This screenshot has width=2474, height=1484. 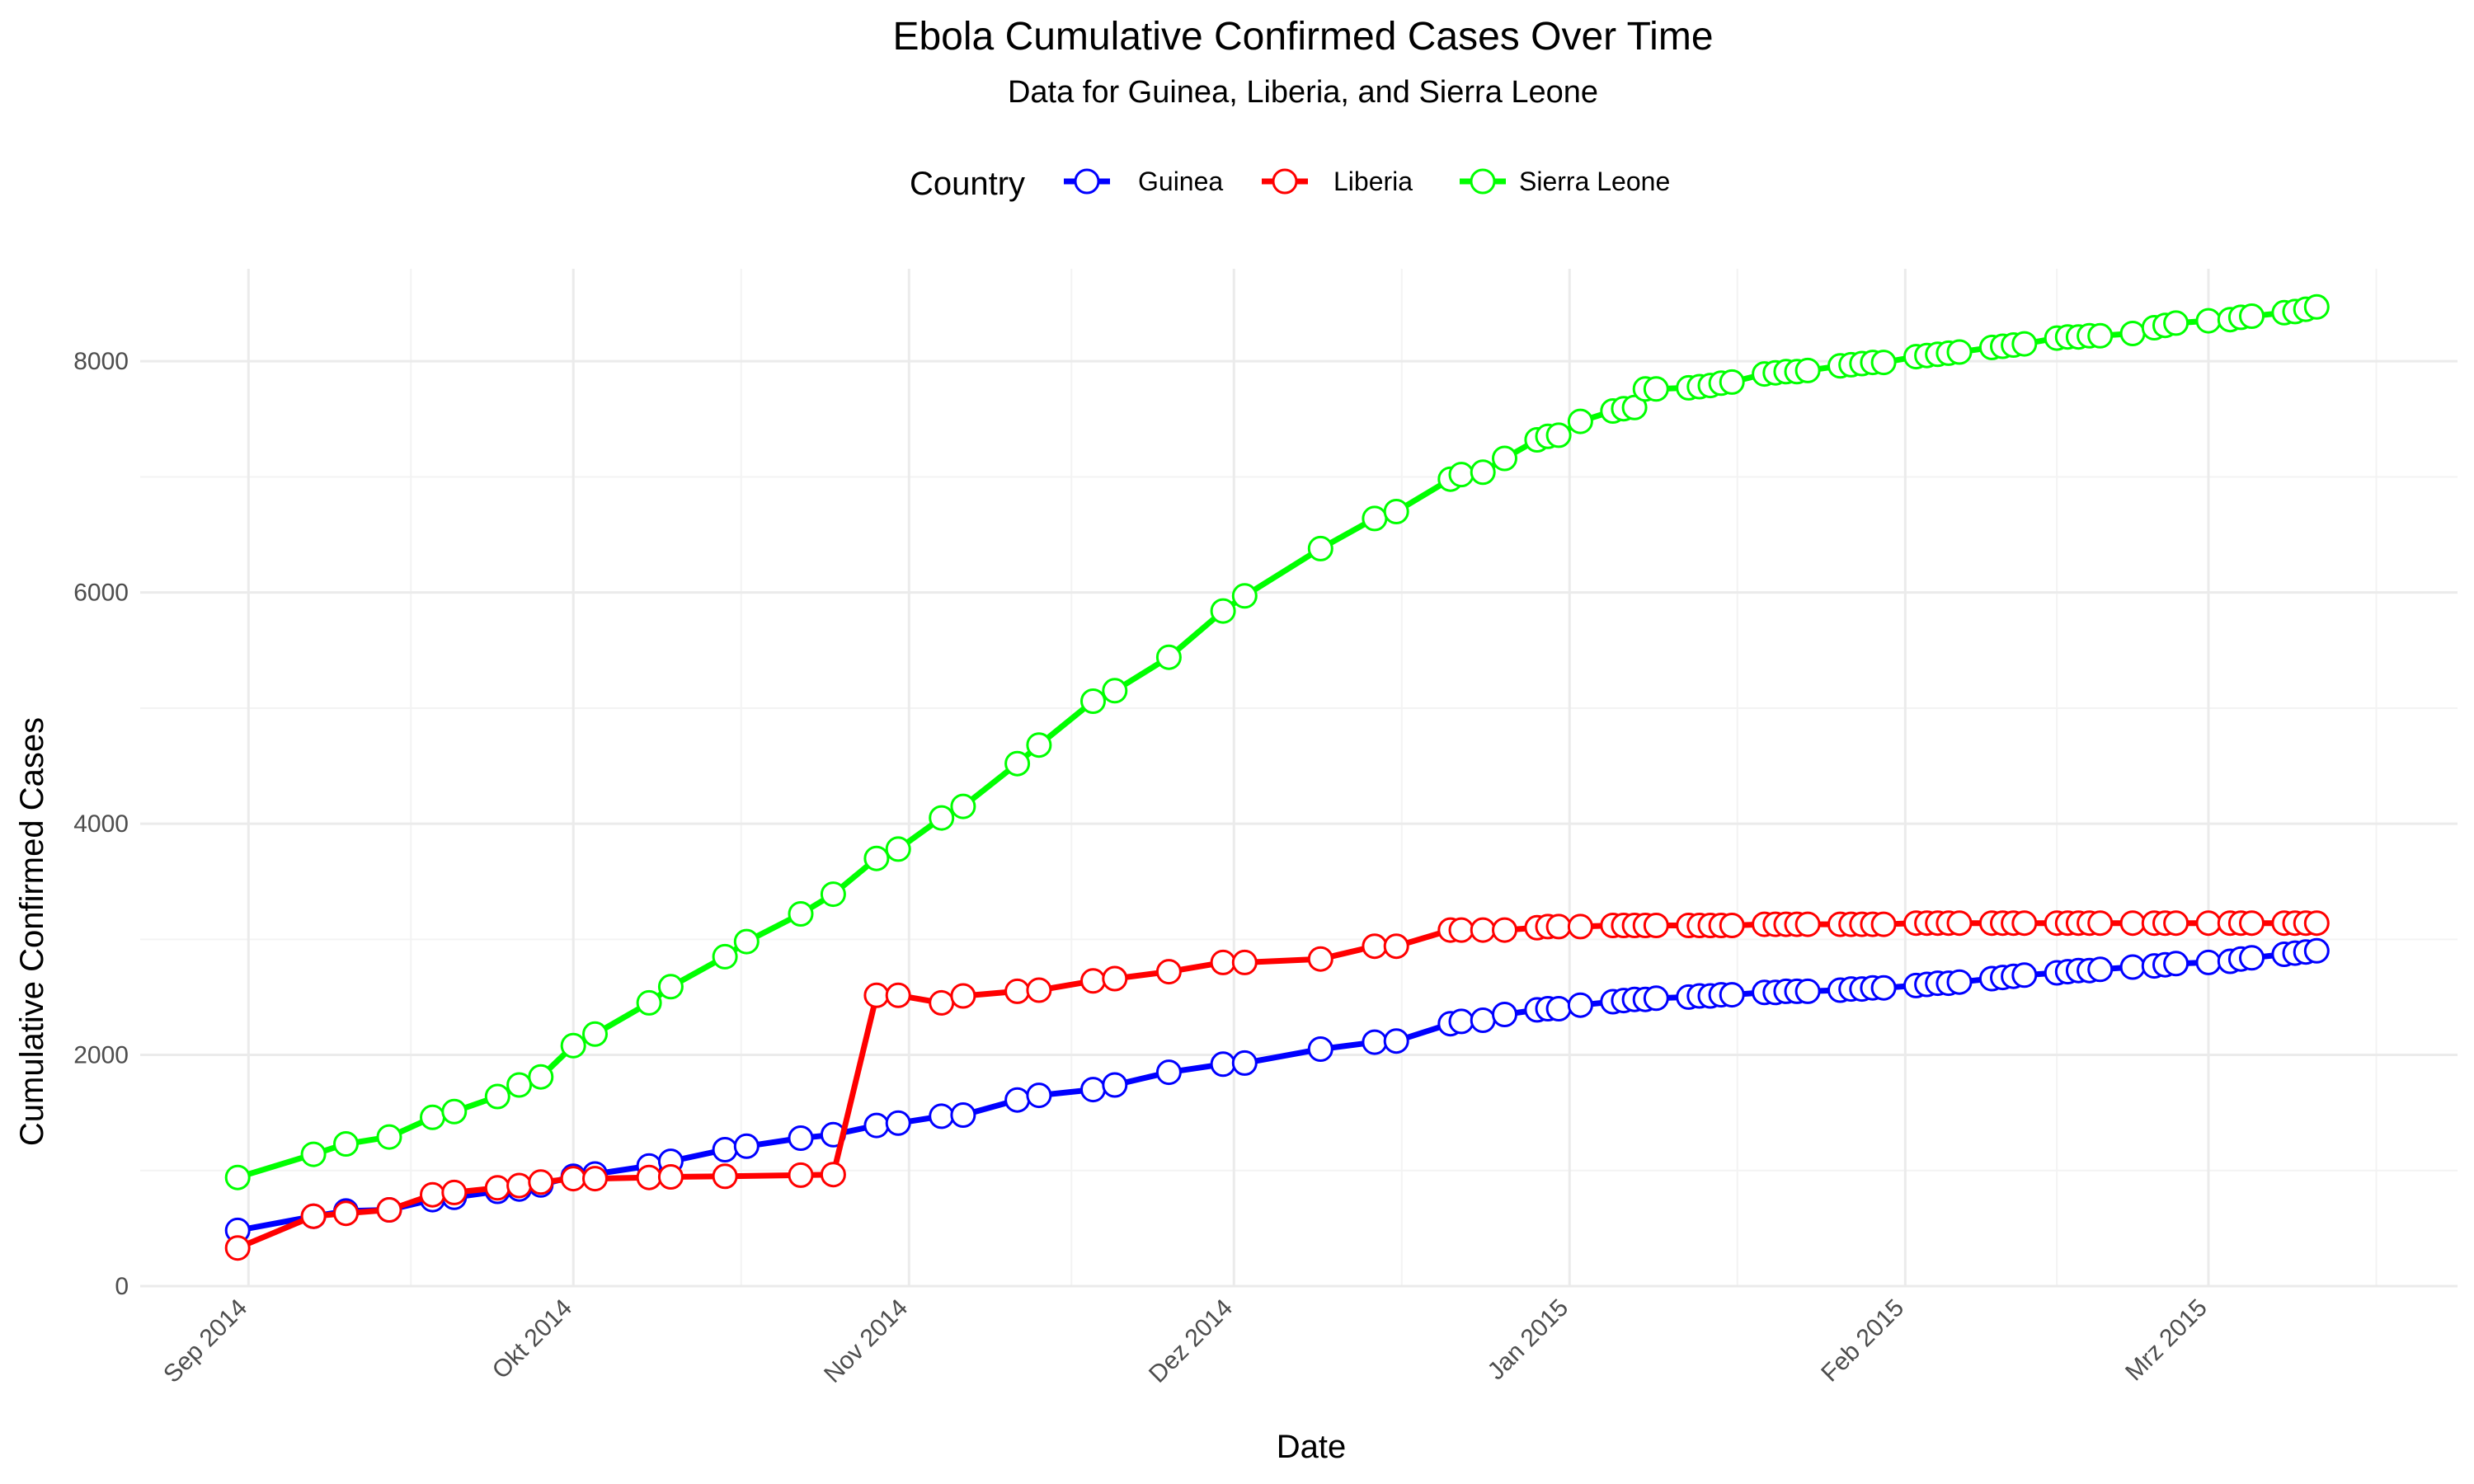 I want to click on x-tick-label: Dez 2014, so click(x=1191, y=1341).